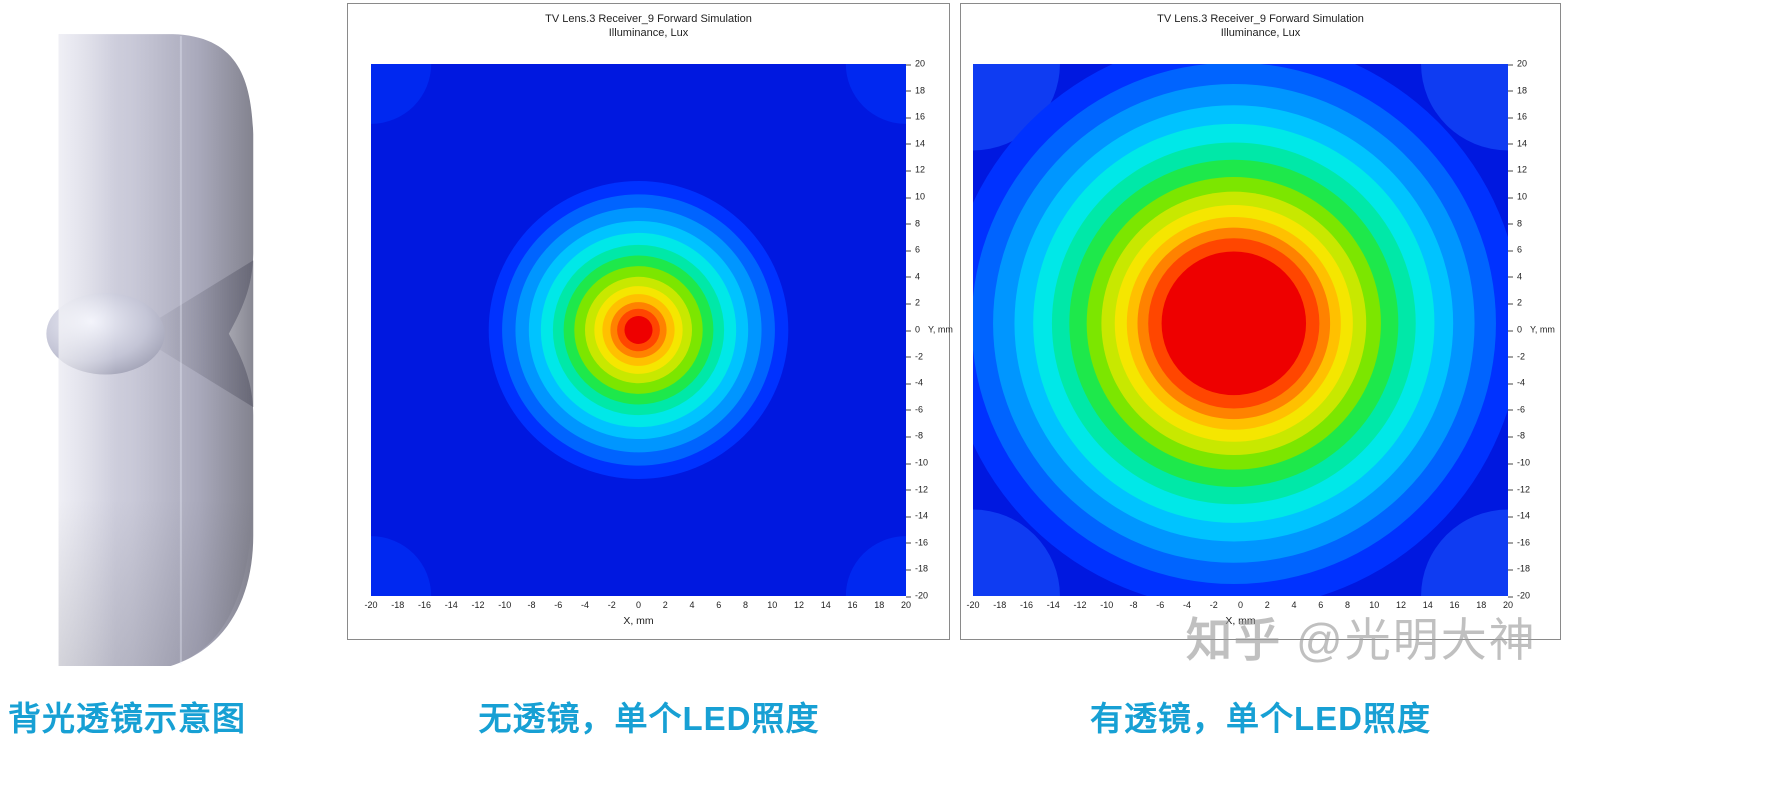 This screenshot has width=1777, height=796. I want to click on tick-label: 0 Y, mm, so click(1531, 329).